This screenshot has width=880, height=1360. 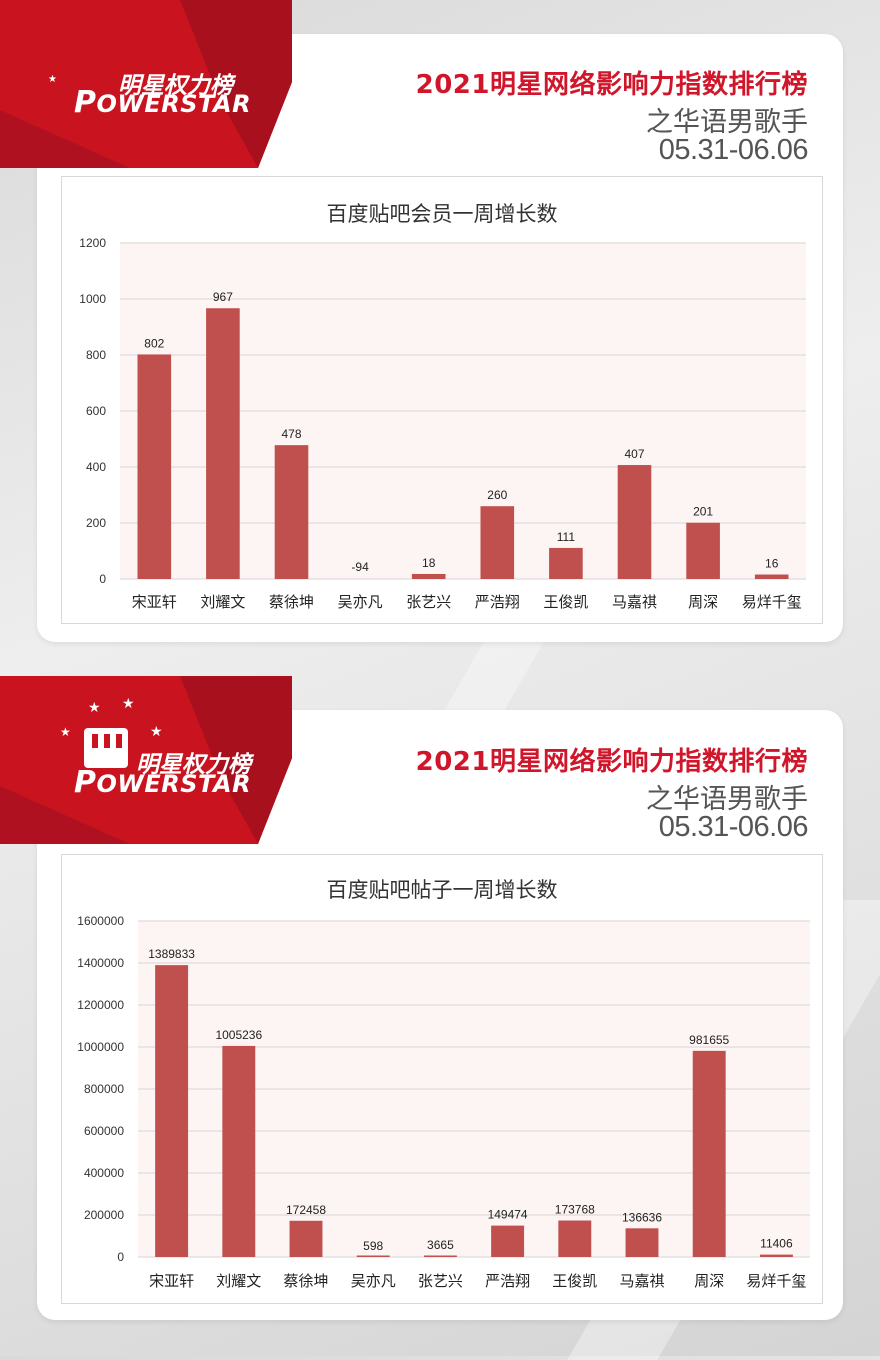 I want to click on y-tick-label: 600, so click(x=96, y=411).